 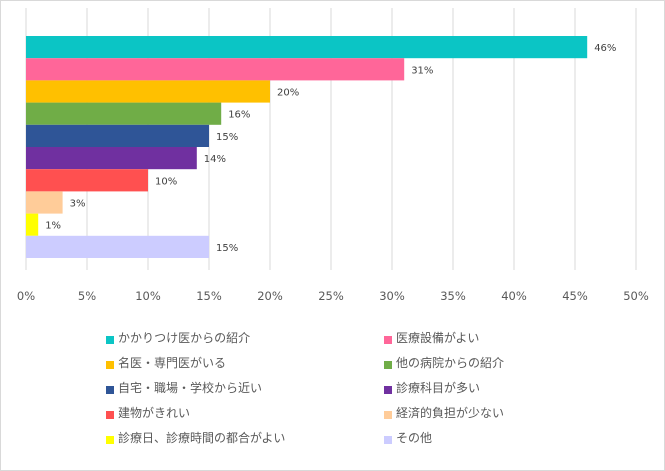 I want to click on data-label: 14%, so click(x=215, y=159).